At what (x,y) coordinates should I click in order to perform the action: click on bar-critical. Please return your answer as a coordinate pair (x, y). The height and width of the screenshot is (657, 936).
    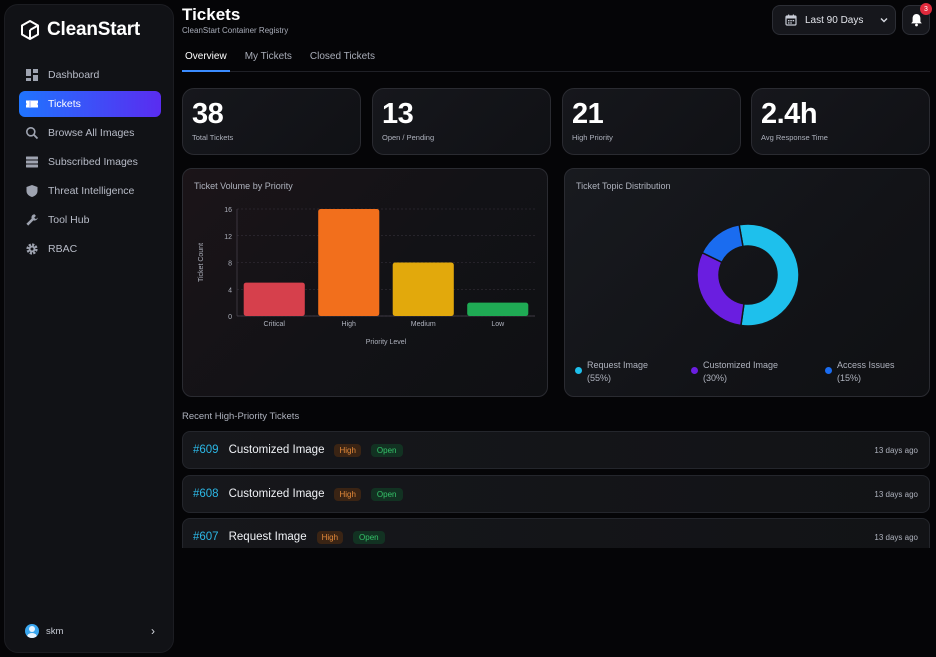
    Looking at the image, I should click on (274, 299).